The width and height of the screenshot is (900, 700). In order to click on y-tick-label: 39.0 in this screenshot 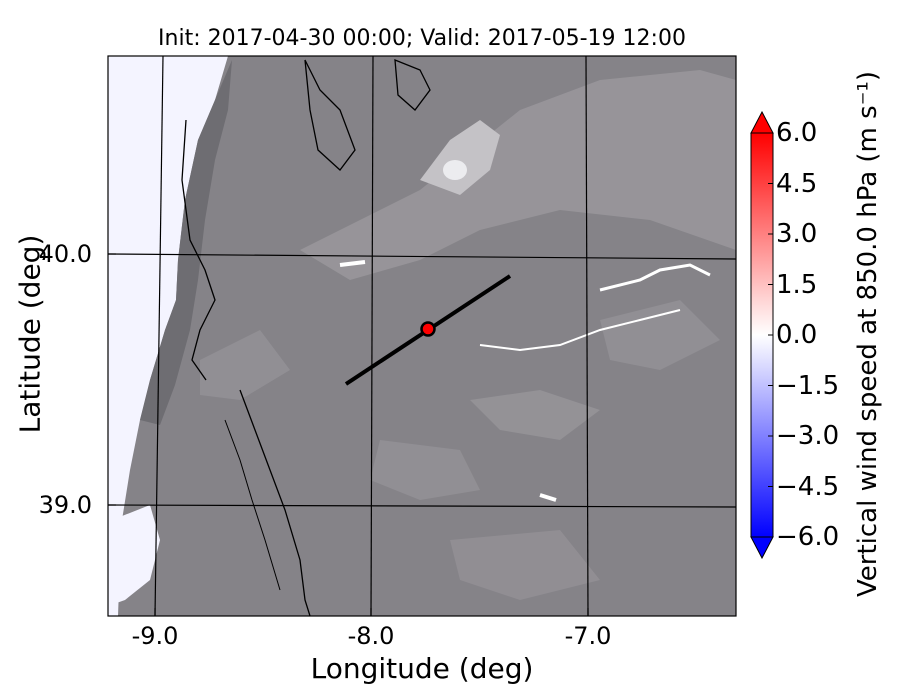, I will do `click(65, 505)`.